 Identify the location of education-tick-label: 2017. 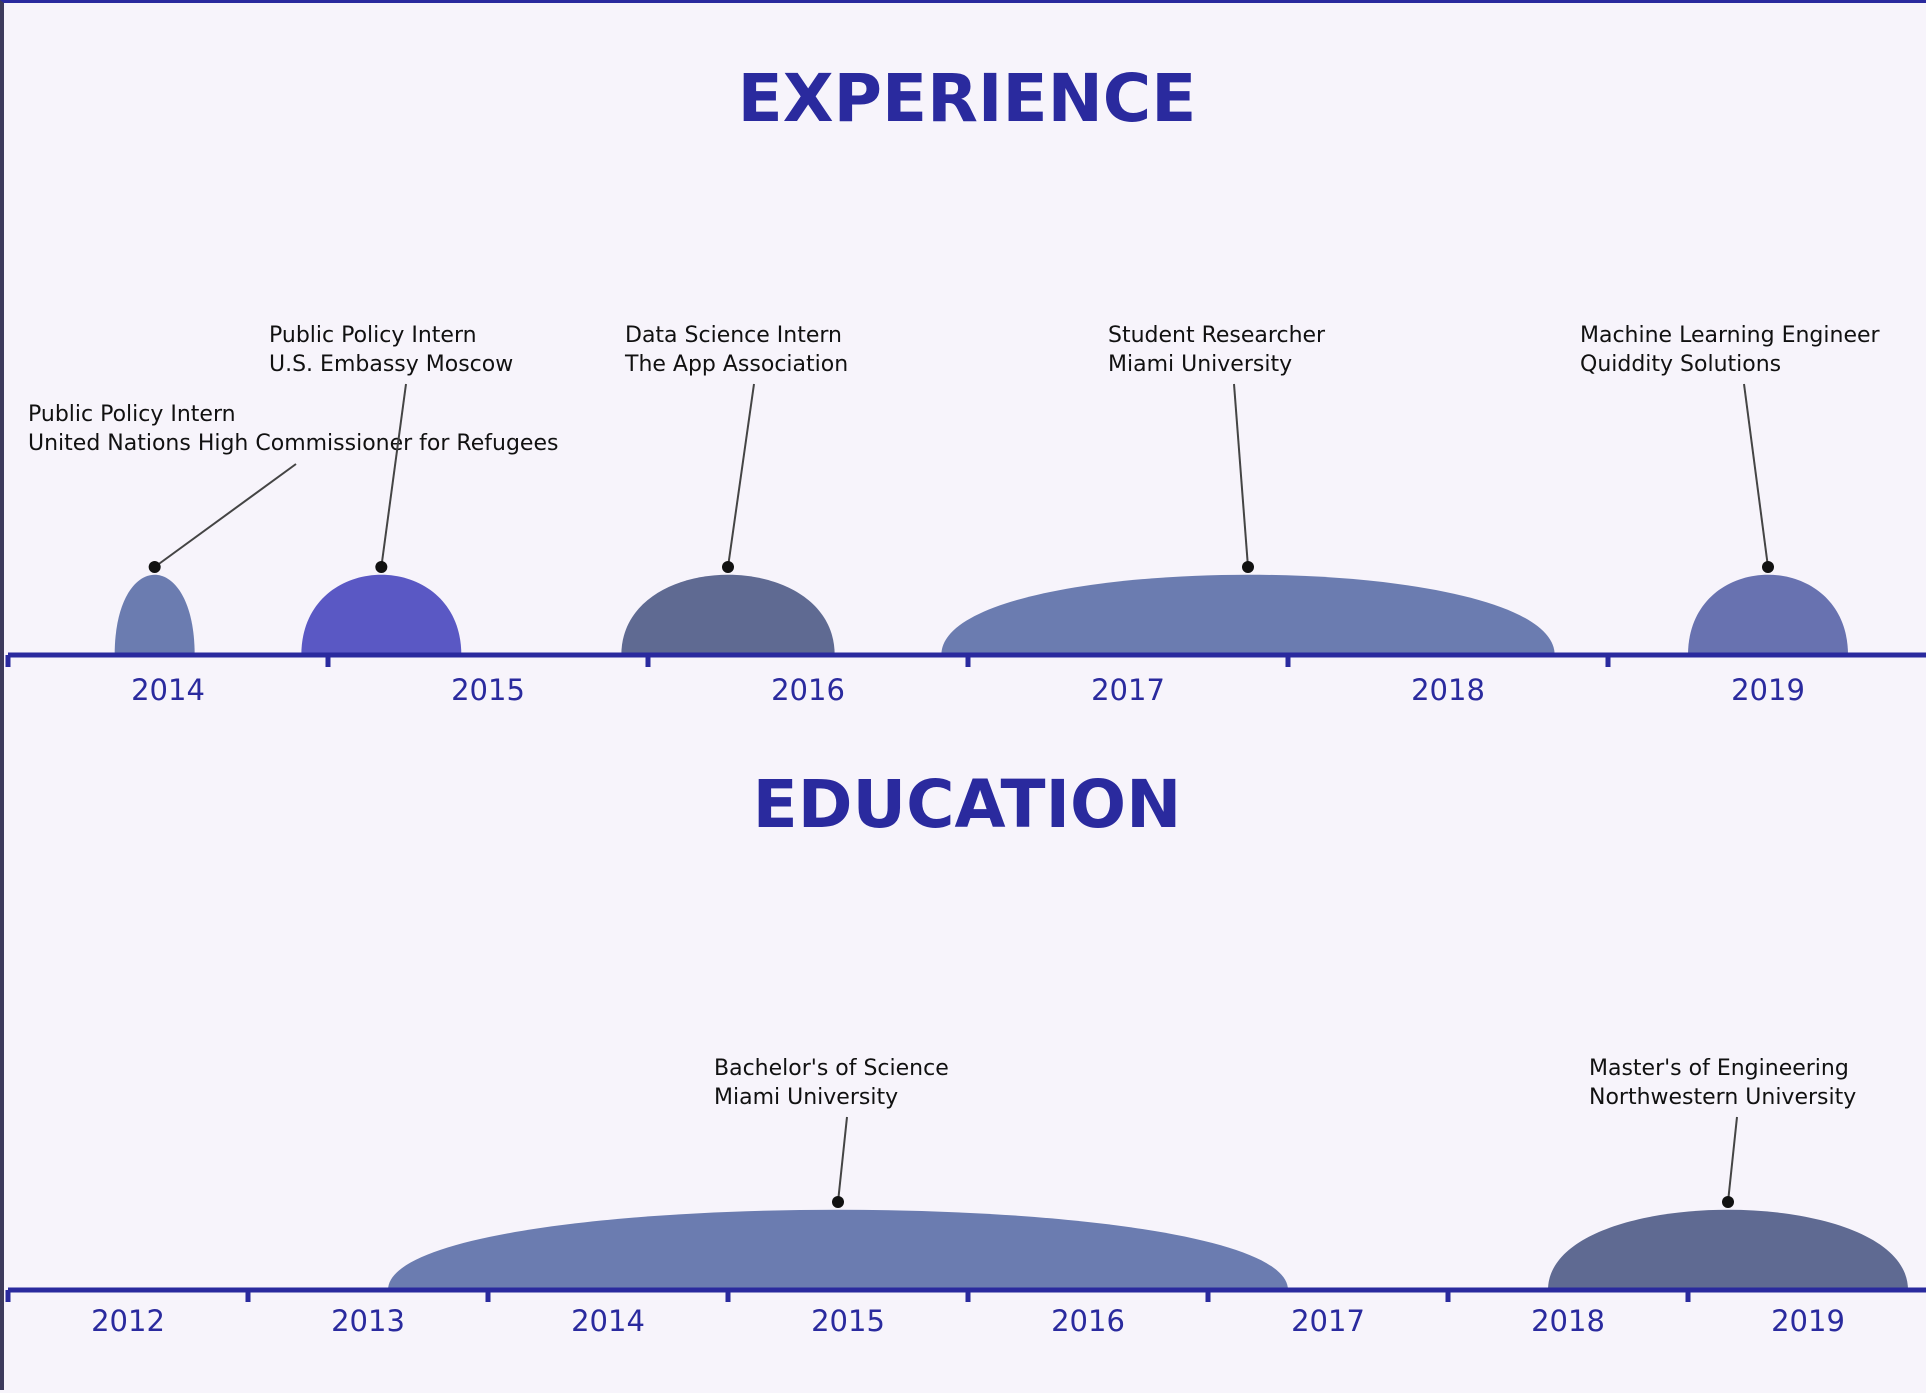
(1328, 1321).